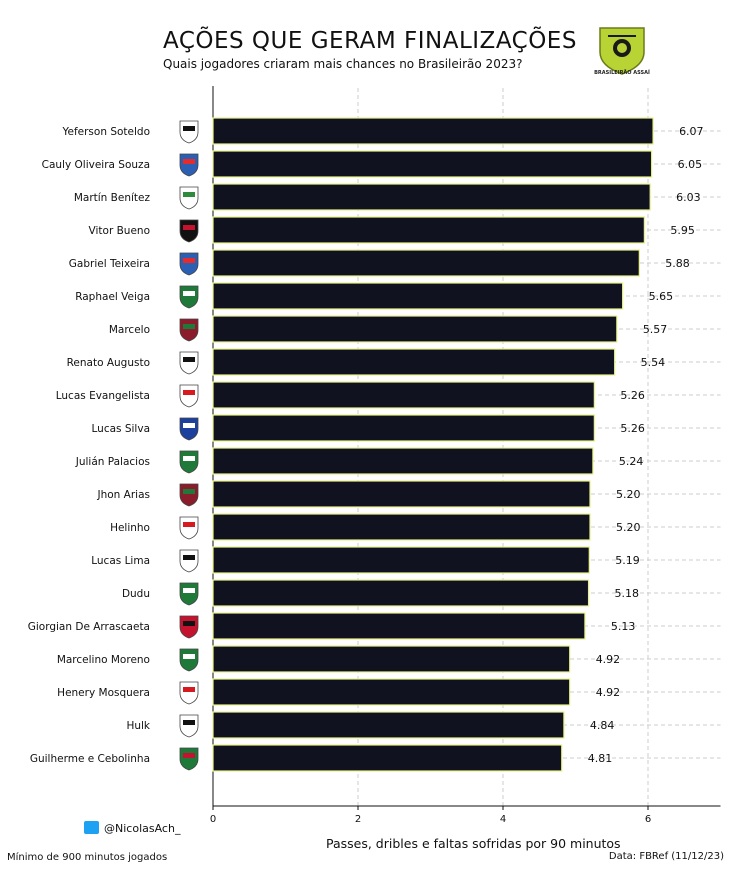 The image size is (730, 869). I want to click on data-label: 5.18, so click(627, 593).